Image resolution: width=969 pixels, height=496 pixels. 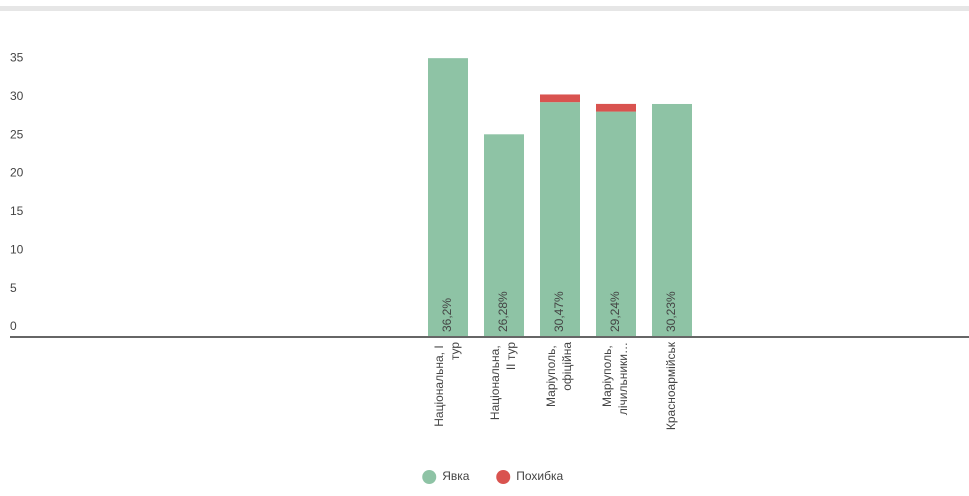 I want to click on value-label: 36,2%, so click(x=447, y=315).